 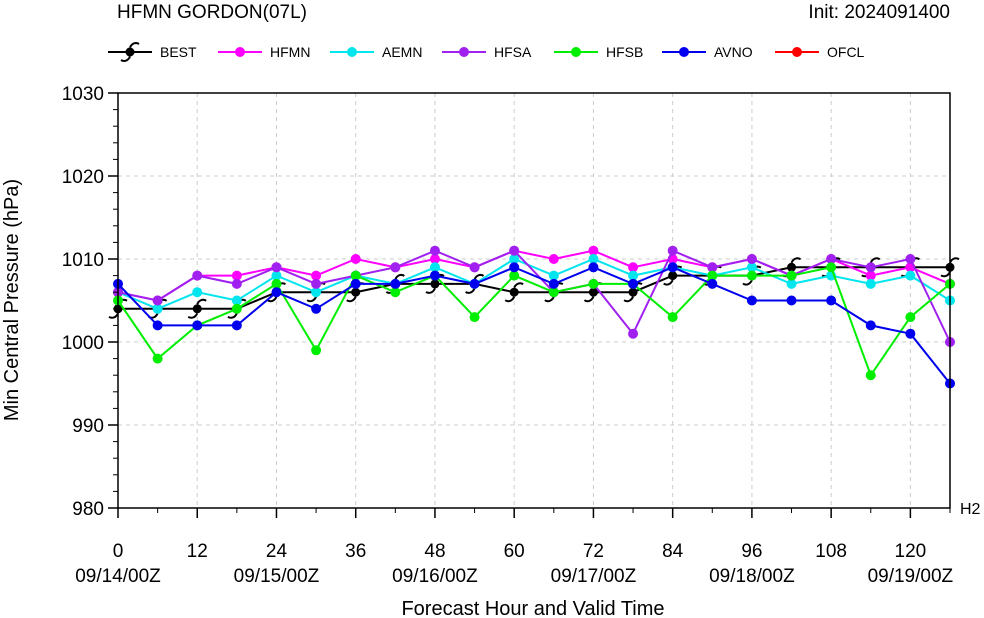 I want to click on y-tick-label: 980, so click(x=88, y=509).